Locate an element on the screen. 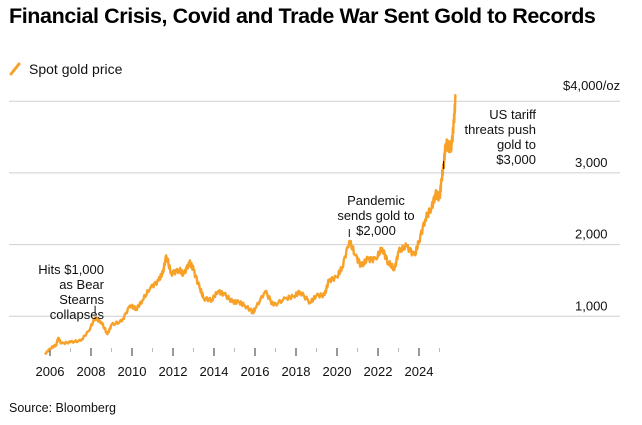 Image resolution: width=642 pixels, height=425 pixels. x-tick-label: 2022 is located at coordinates (378, 371).